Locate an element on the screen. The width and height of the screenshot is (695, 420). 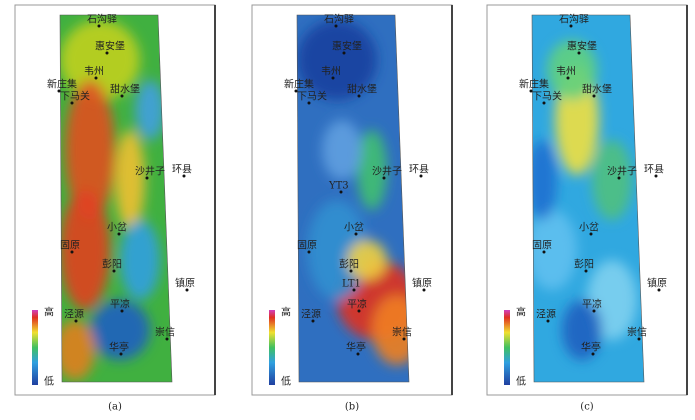
panel-caption: (a) is located at coordinates (115, 407).